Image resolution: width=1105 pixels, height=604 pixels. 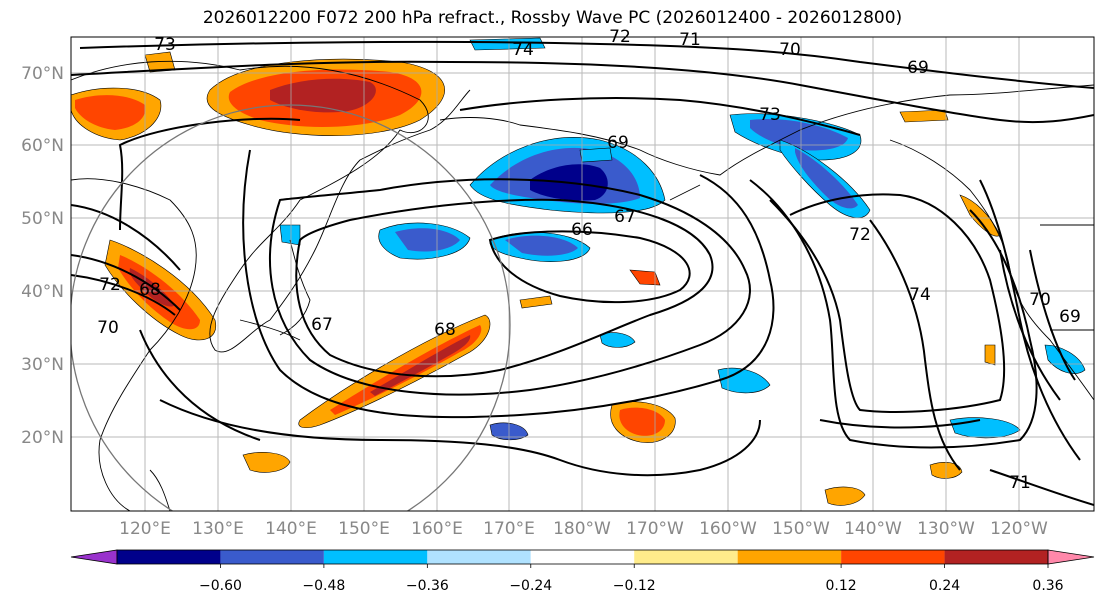 What do you see at coordinates (634, 586) in the screenshot?
I see `colorbar-tick-label: −0.12` at bounding box center [634, 586].